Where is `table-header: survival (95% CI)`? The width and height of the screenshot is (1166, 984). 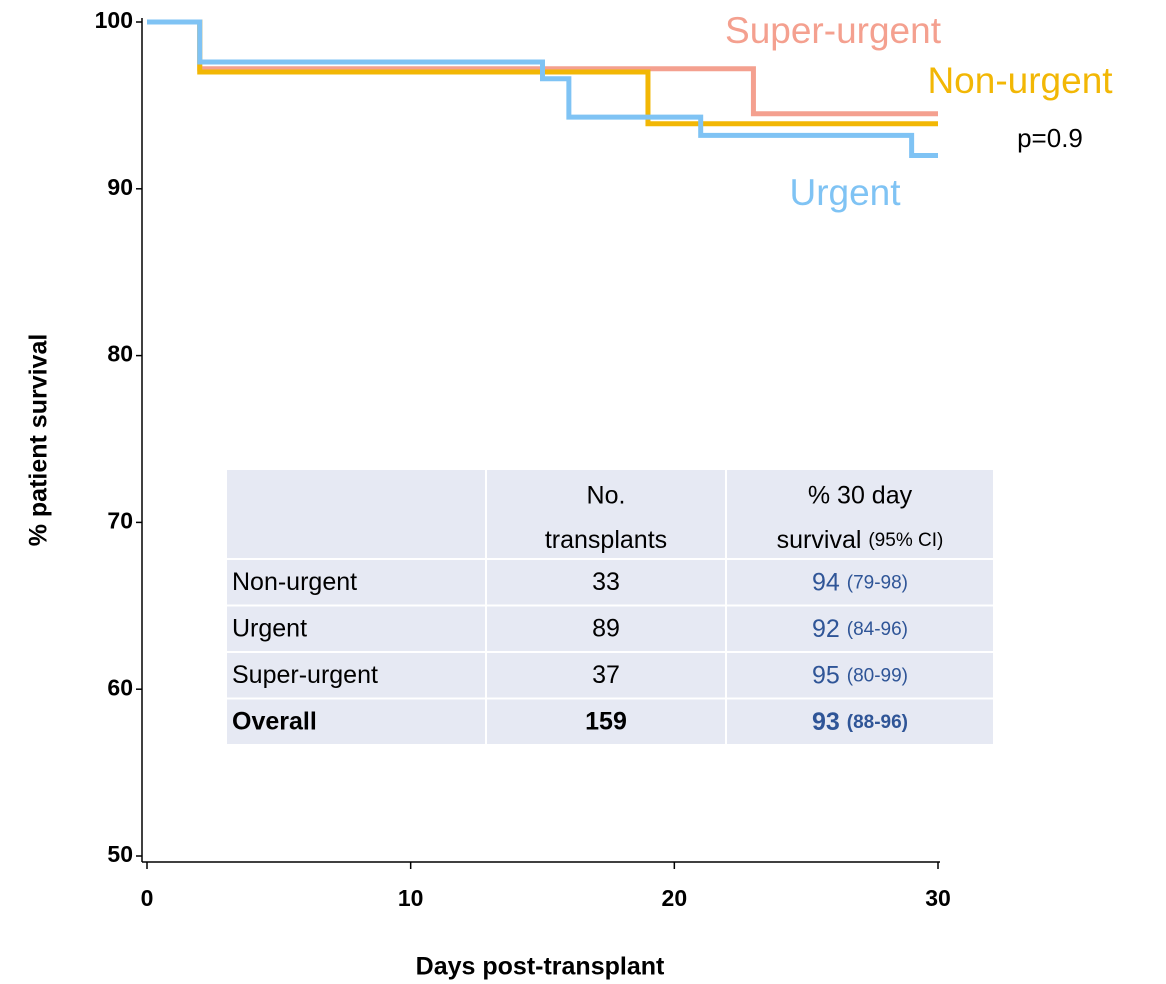 table-header: survival (95% CI) is located at coordinates (860, 540).